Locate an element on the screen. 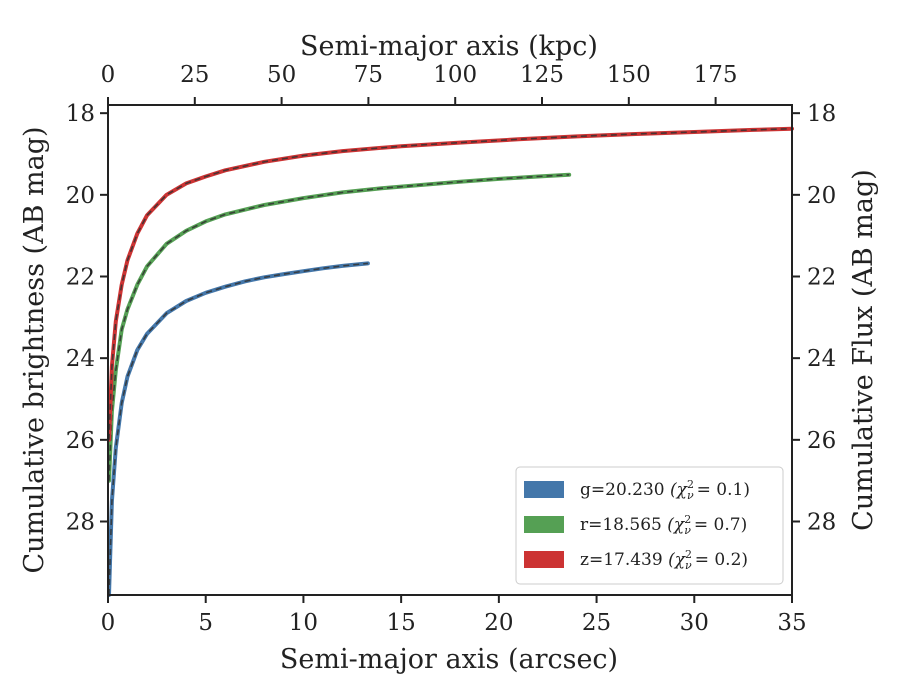 The height and width of the screenshot is (700, 900). legend-swatch-g is located at coordinates (544, 489).